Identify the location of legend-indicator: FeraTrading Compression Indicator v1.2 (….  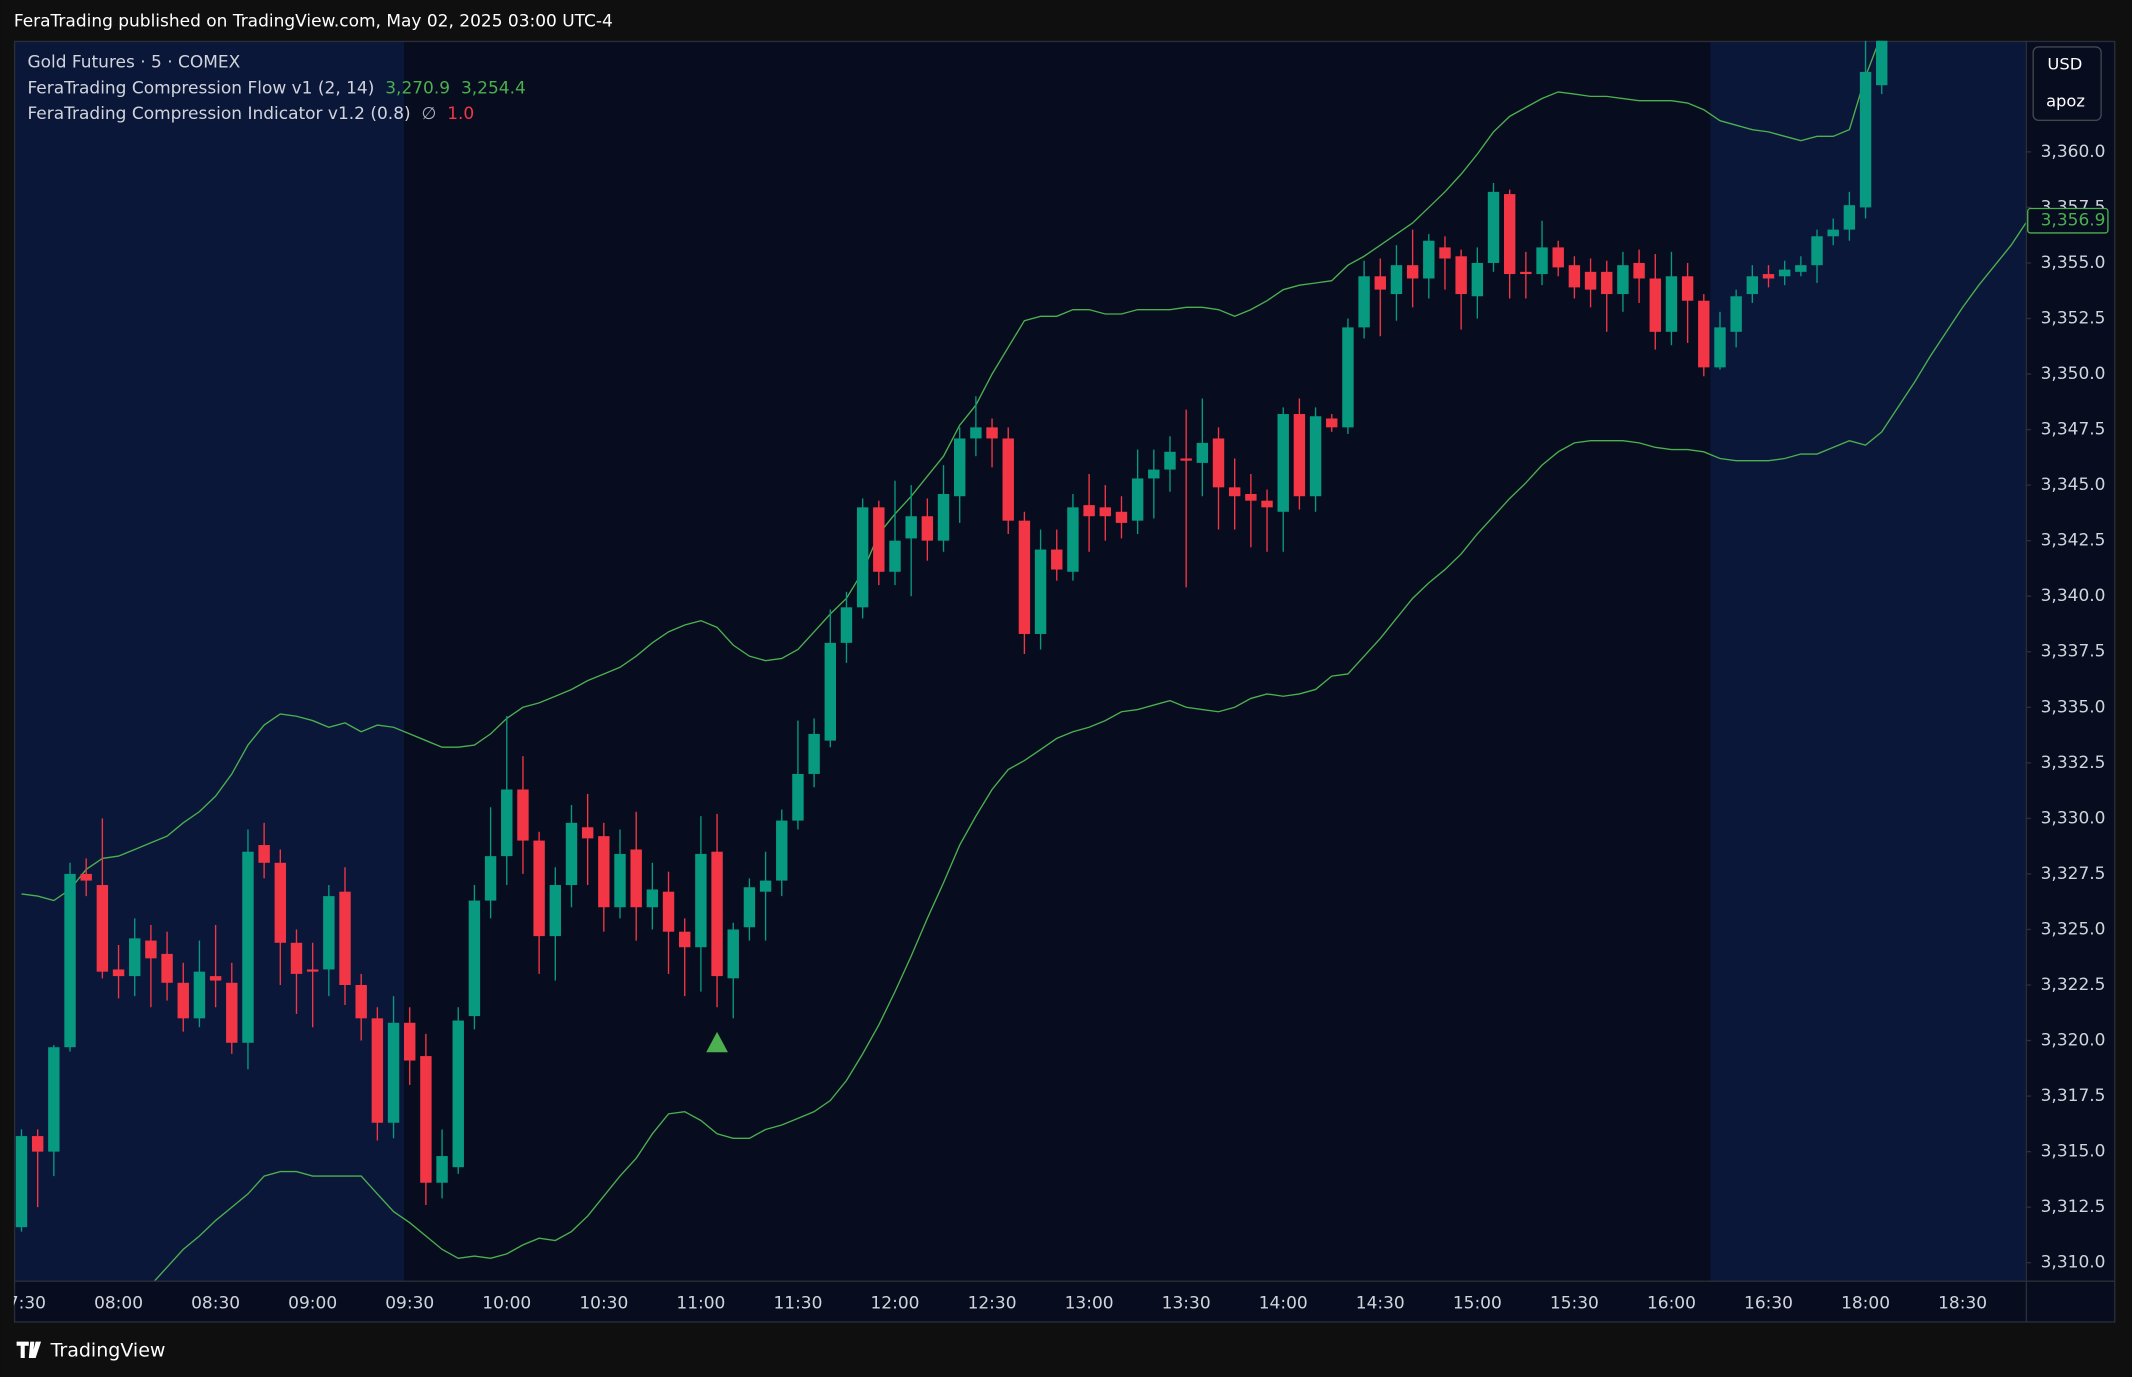
(250, 114).